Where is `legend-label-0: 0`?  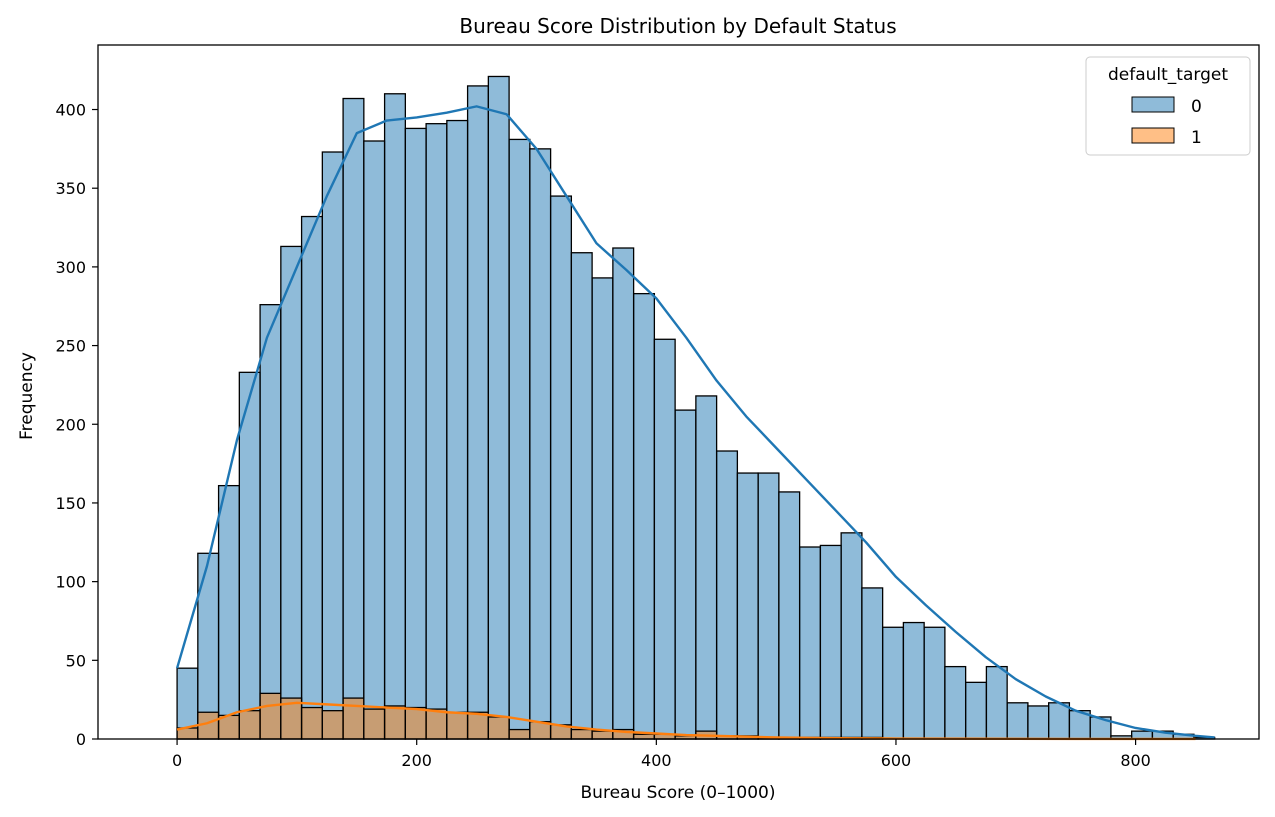 legend-label-0: 0 is located at coordinates (1196, 107).